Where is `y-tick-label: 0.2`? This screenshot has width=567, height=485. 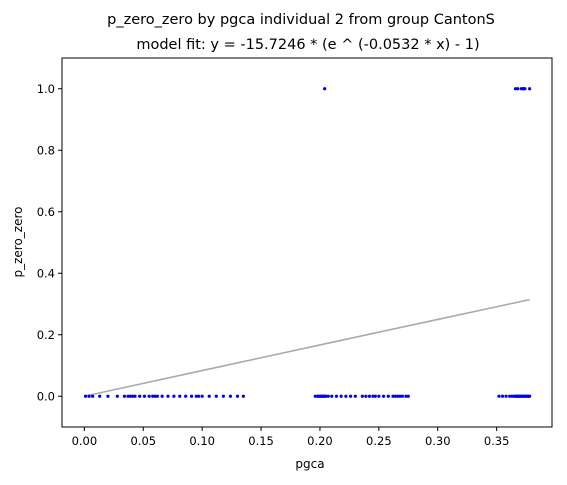
y-tick-label: 0.2 is located at coordinates (46, 335).